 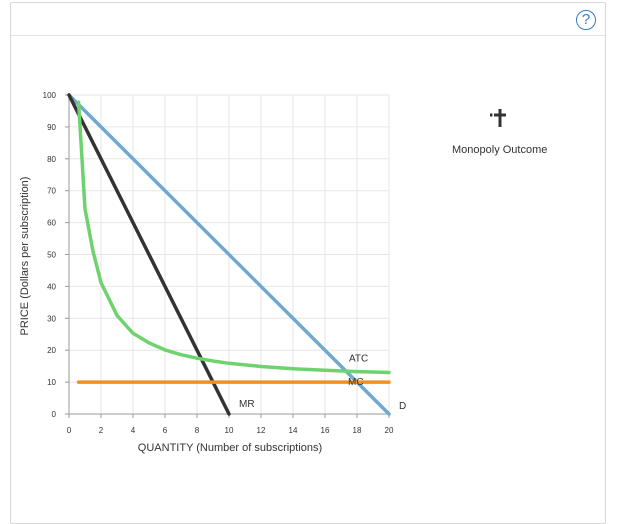 I want to click on x-tick-label: 20, so click(x=389, y=430).